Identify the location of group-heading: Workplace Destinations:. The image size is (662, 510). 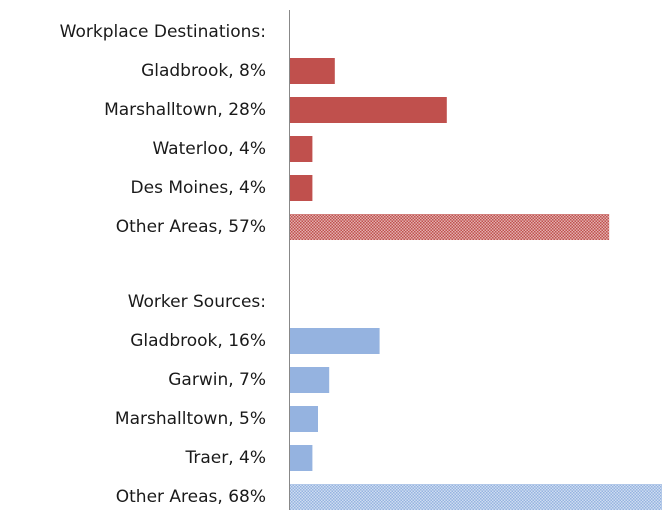
(163, 32).